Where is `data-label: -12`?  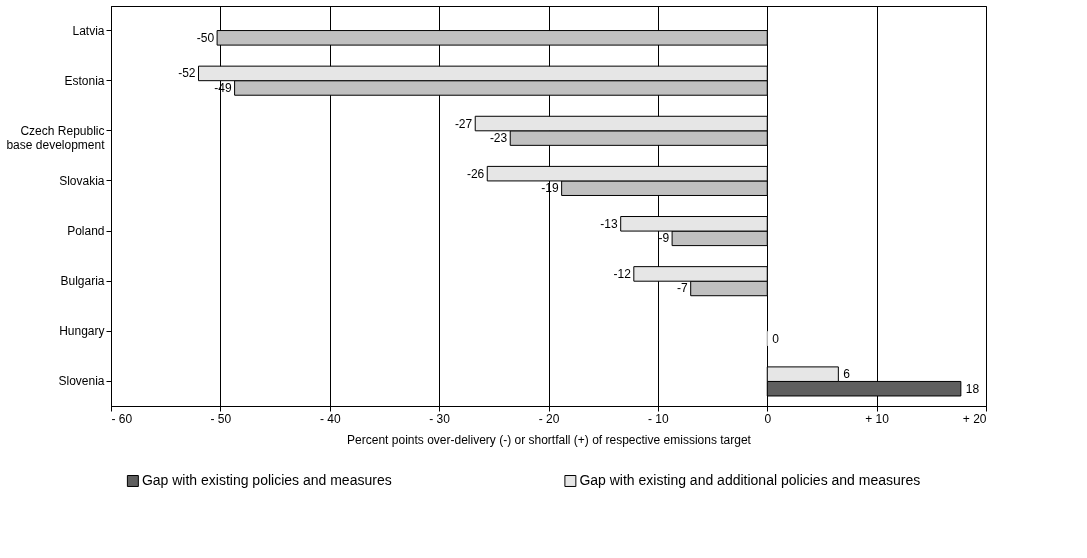 data-label: -12 is located at coordinates (622, 273).